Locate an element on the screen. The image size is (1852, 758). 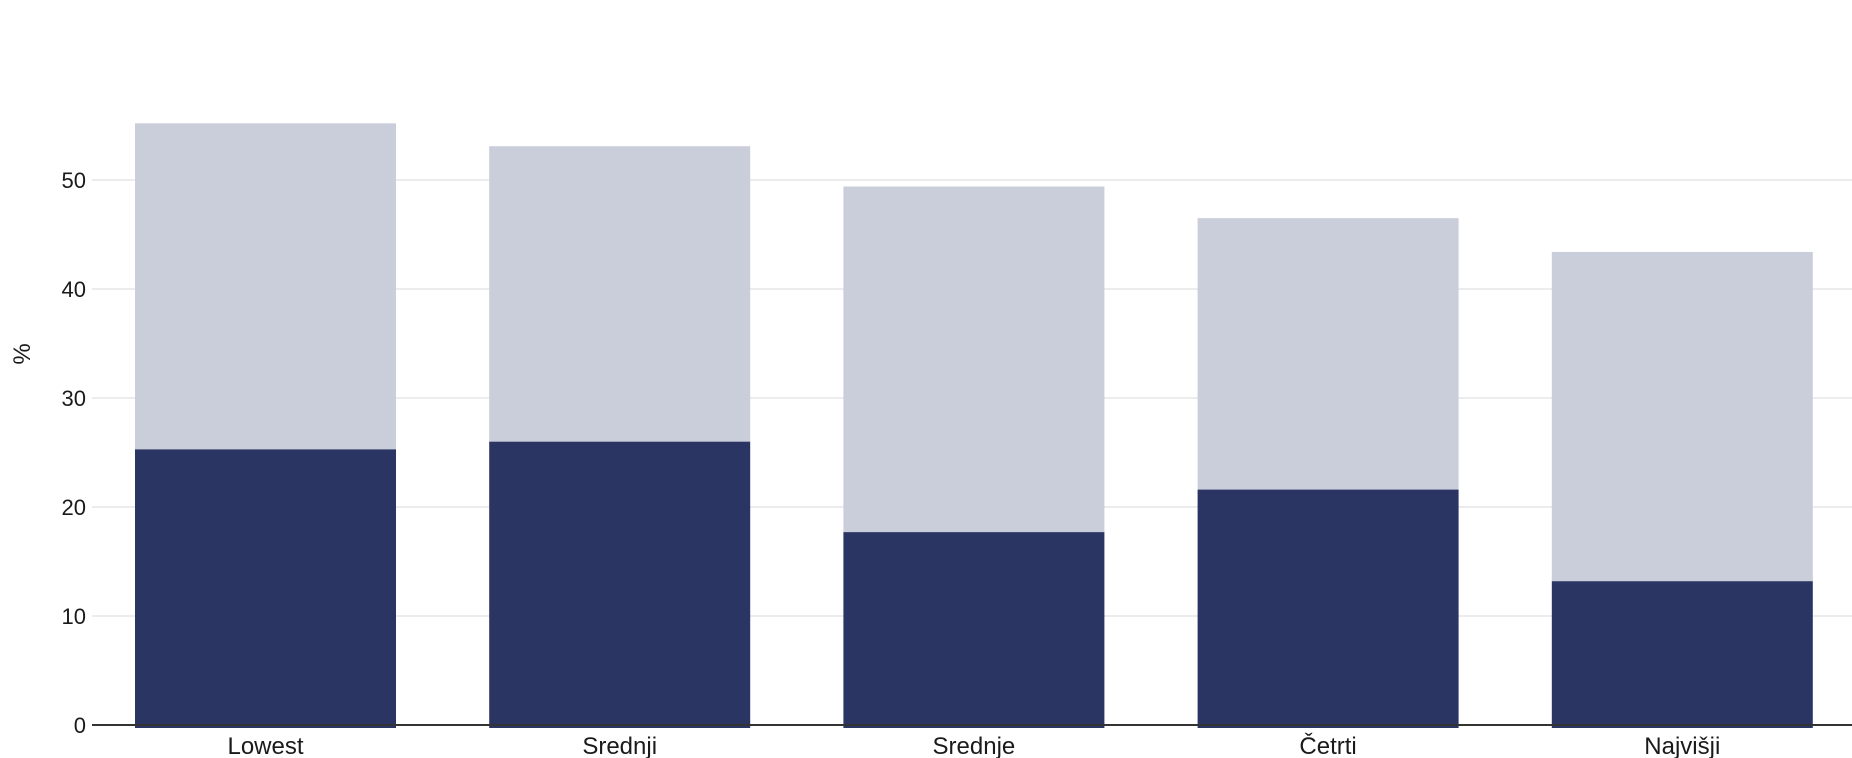
y-tick-label-50: 50 is located at coordinates (74, 180).